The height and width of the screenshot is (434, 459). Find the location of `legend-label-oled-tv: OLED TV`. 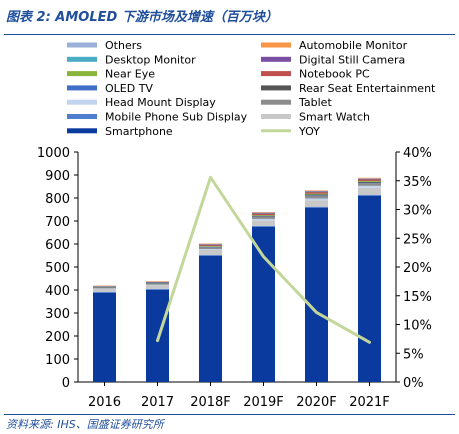

legend-label-oled-tv: OLED TV is located at coordinates (129, 88).